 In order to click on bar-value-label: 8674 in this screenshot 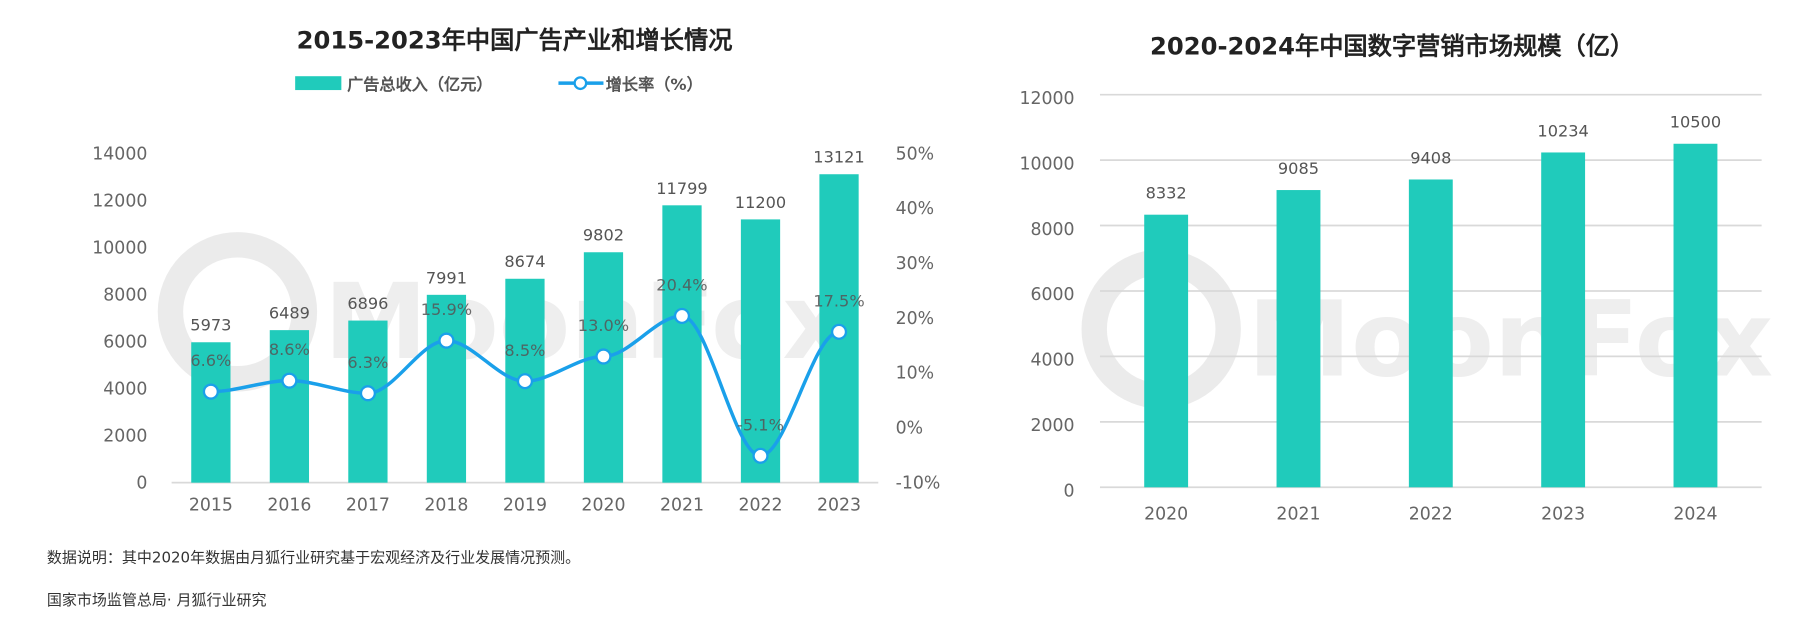, I will do `click(524, 261)`.